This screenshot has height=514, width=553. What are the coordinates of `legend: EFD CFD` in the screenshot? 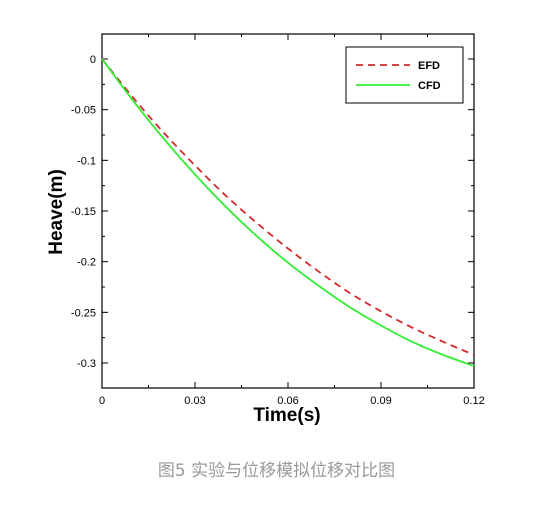 It's located at (404, 75).